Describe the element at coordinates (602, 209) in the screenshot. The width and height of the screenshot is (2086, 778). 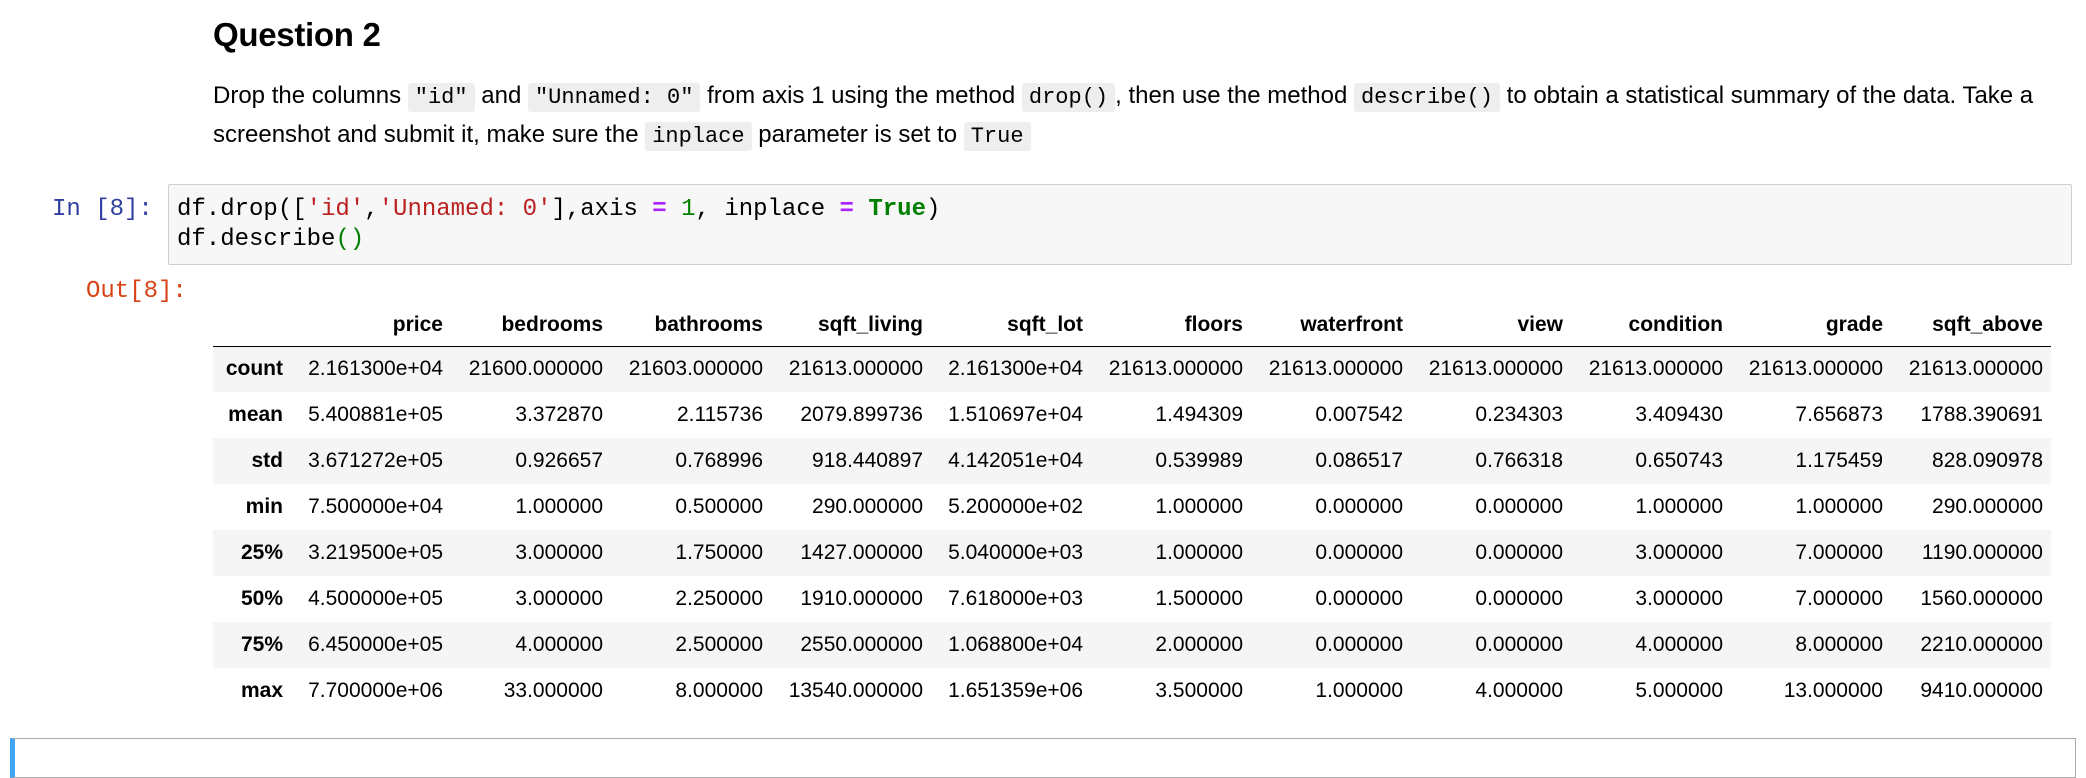
I see `code-token: ],axis` at that location.